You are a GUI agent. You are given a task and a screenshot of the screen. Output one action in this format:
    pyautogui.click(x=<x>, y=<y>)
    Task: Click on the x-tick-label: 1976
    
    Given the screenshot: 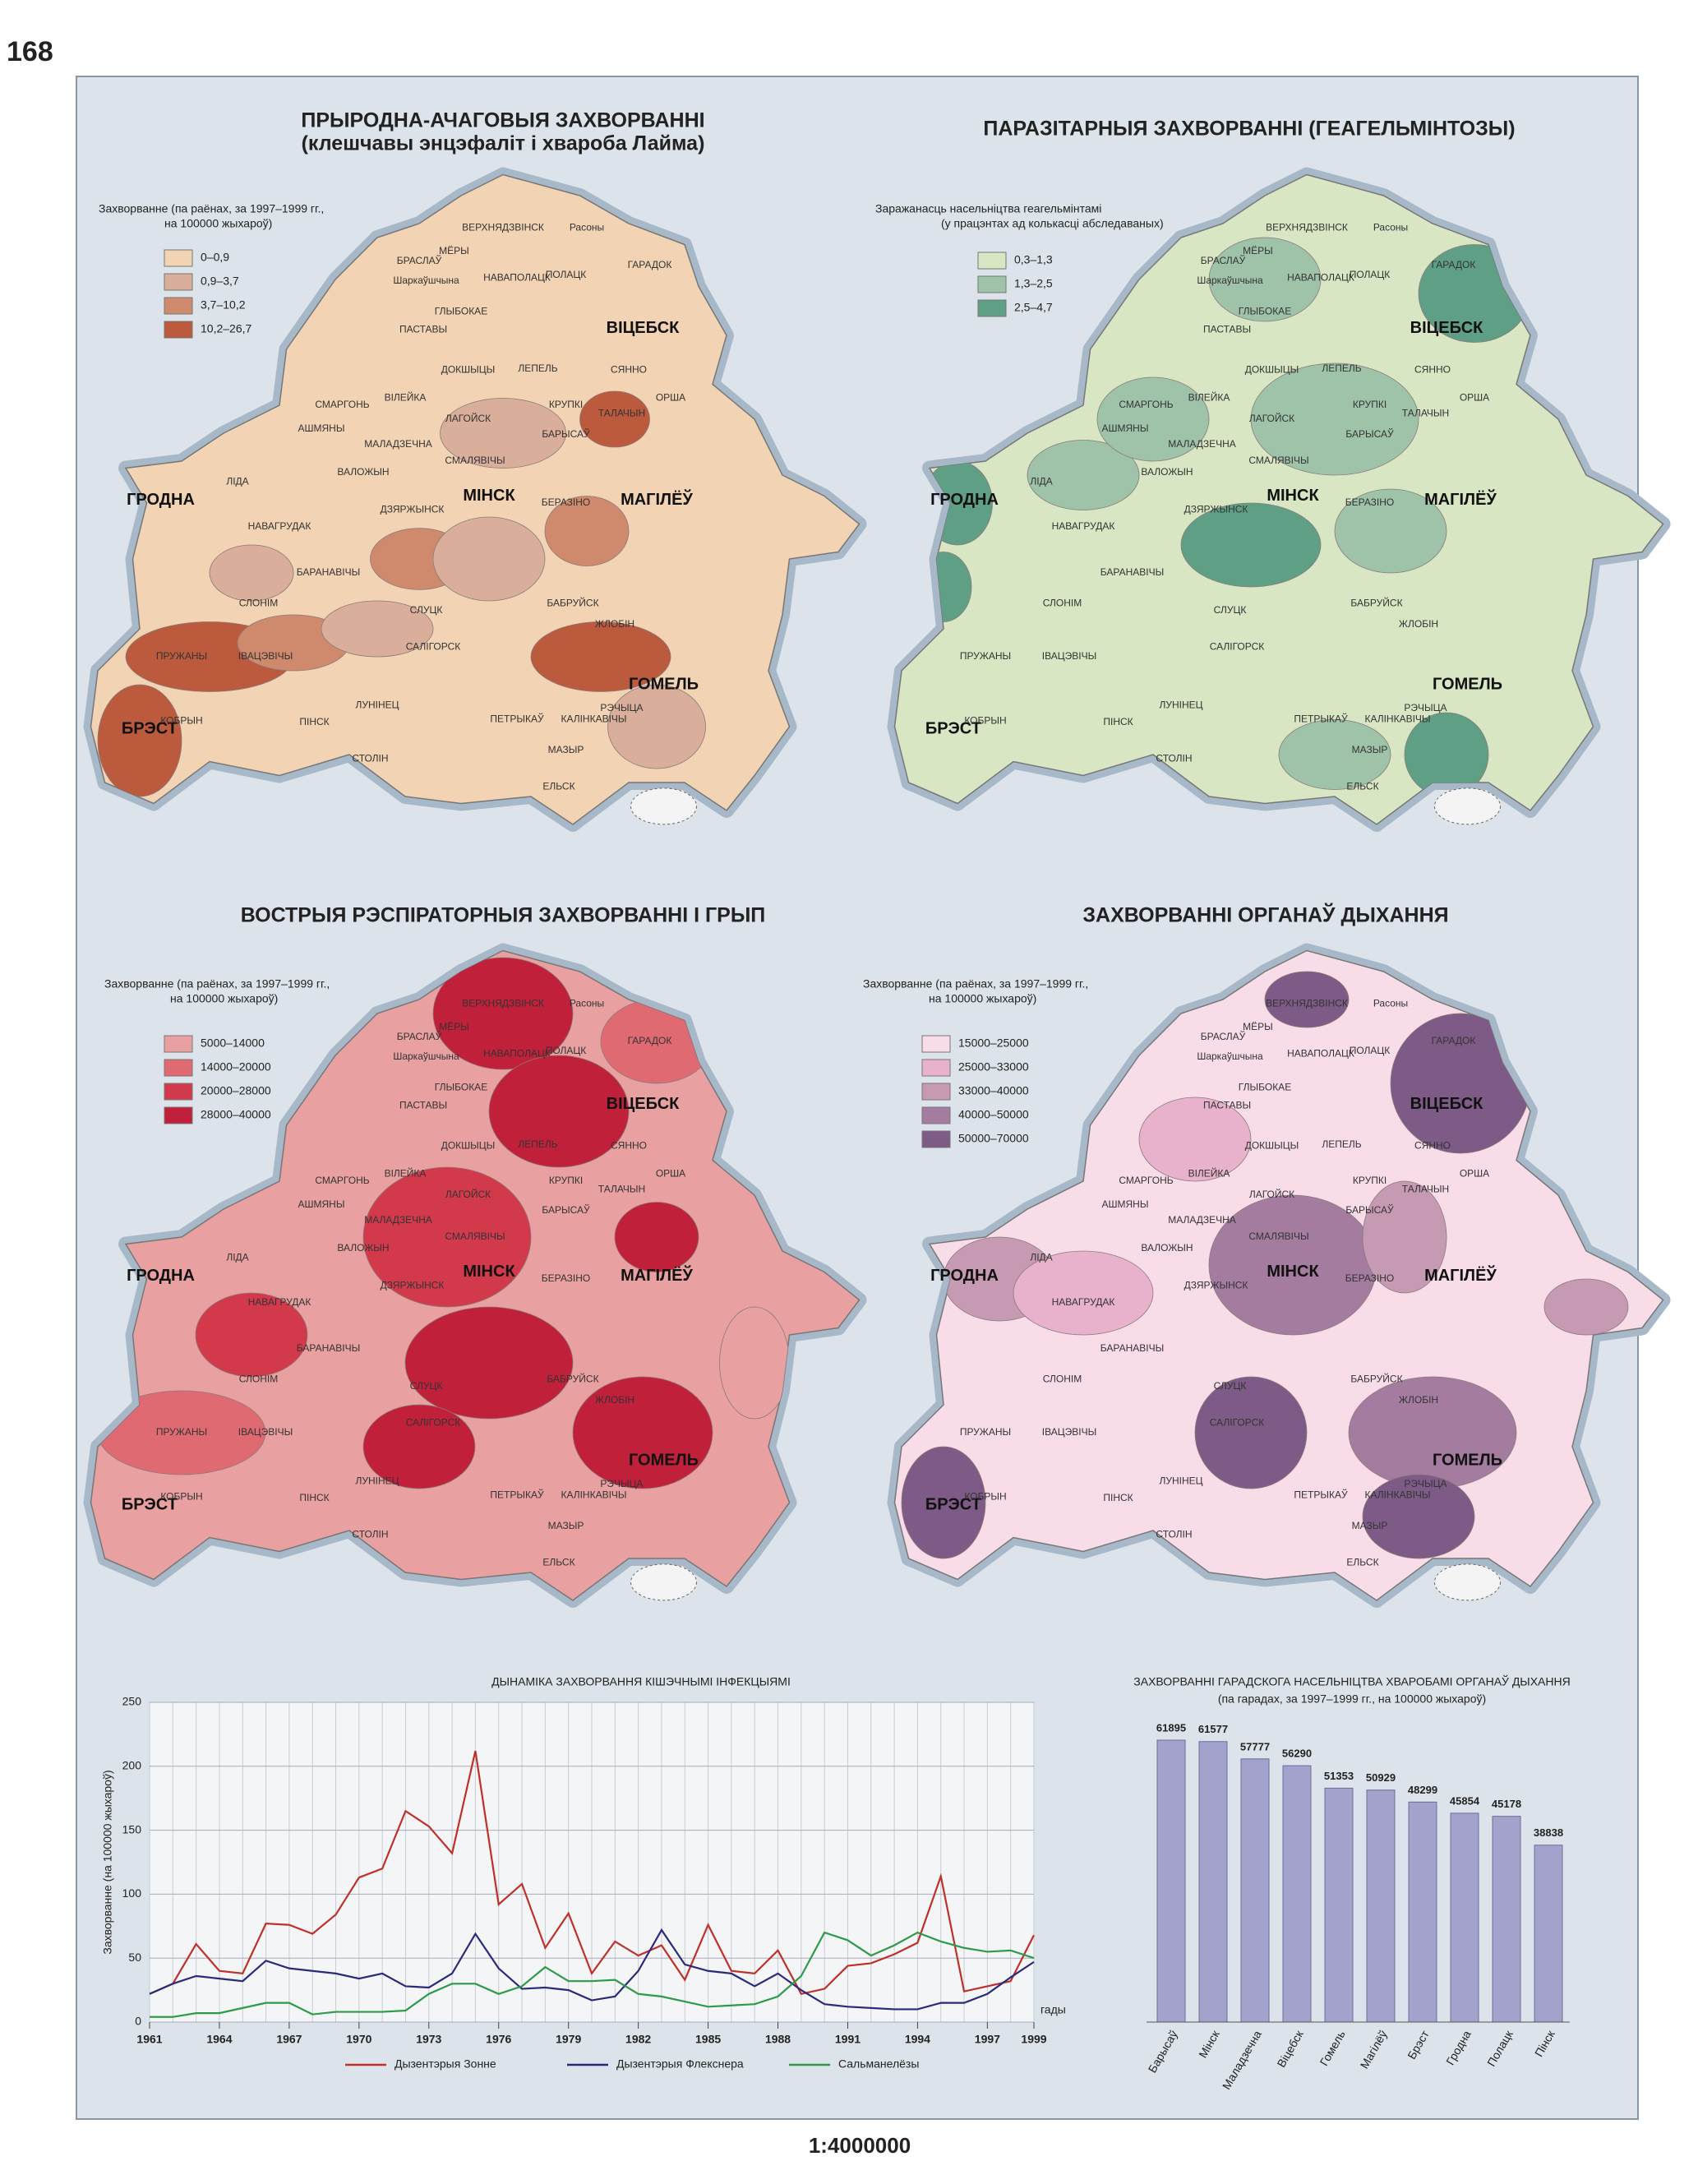 What is the action you would take?
    pyautogui.click(x=498, y=2039)
    